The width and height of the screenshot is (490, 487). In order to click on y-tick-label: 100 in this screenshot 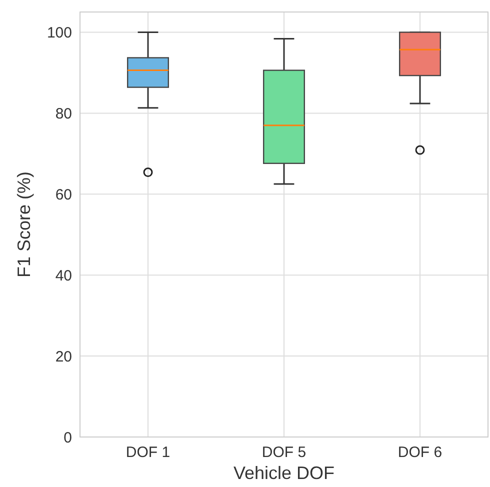, I will do `click(59, 33)`.